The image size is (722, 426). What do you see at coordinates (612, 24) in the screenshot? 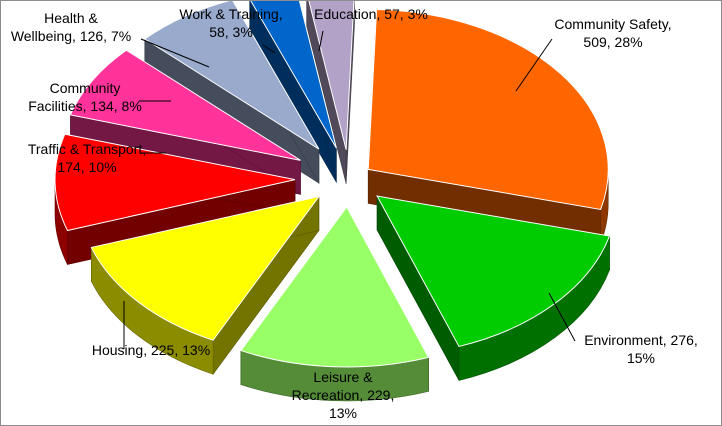
I see `data-label-line-community-safety-0: Community Safety,` at bounding box center [612, 24].